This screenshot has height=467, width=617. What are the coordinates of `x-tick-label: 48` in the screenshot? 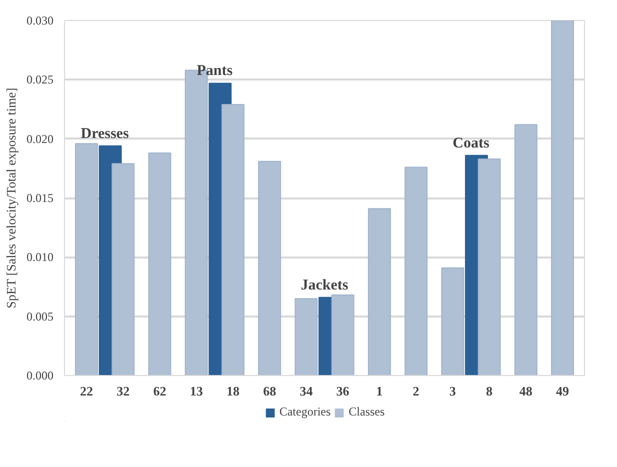 It's located at (526, 391).